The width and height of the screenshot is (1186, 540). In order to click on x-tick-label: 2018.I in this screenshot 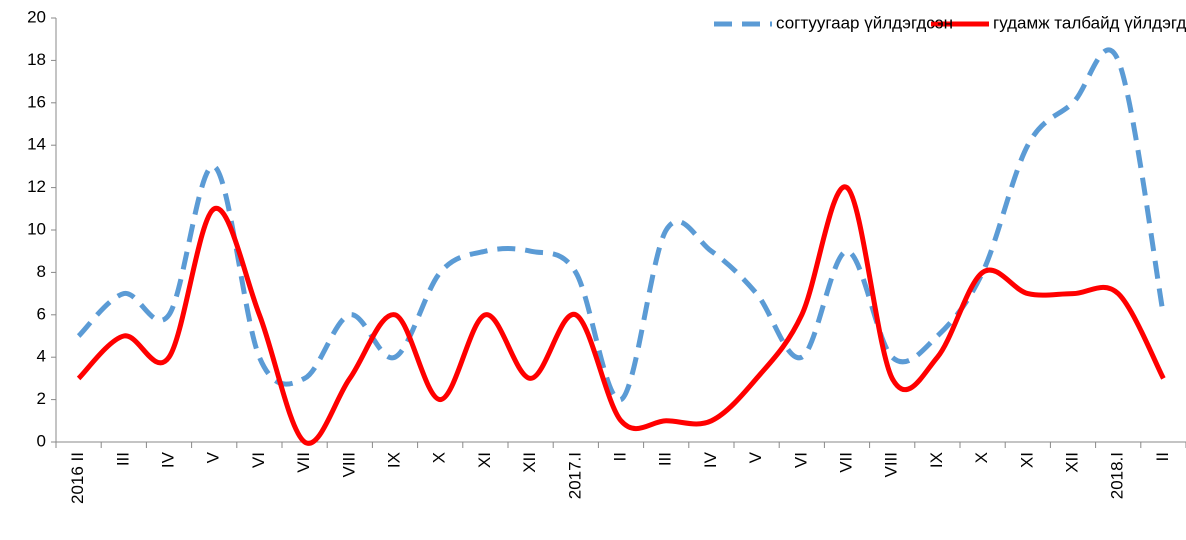, I will do `click(1117, 475)`.